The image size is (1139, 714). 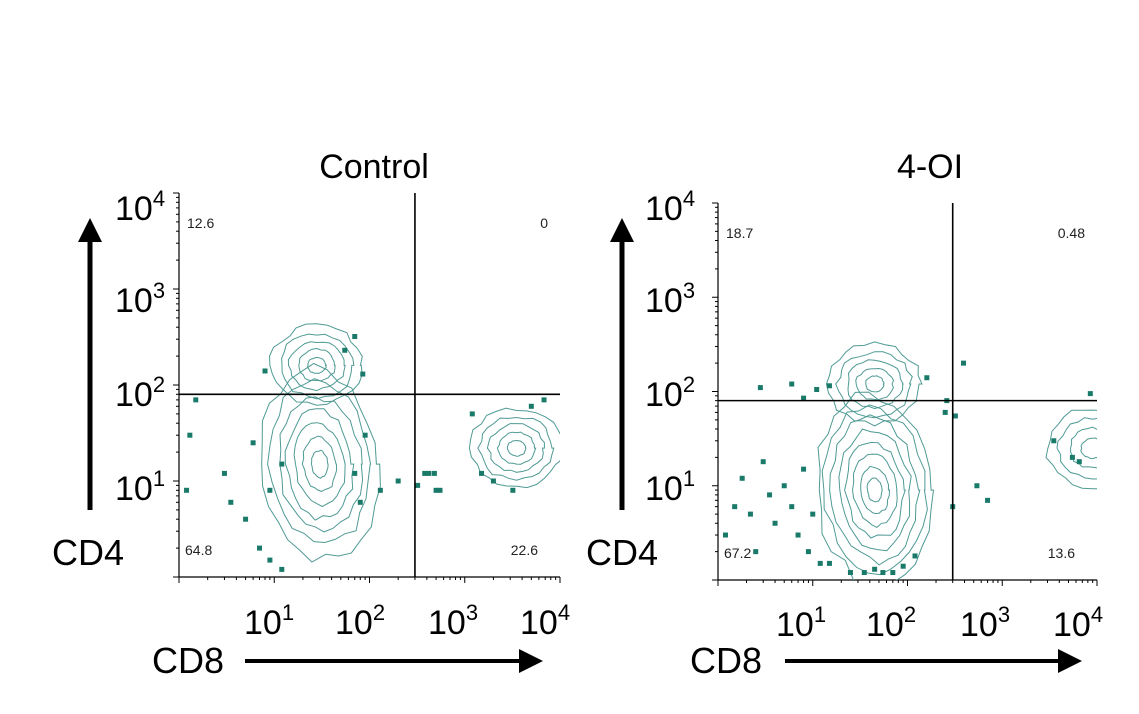 What do you see at coordinates (269, 622) in the screenshot?
I see `x-tick-label-10-control: 10¹` at bounding box center [269, 622].